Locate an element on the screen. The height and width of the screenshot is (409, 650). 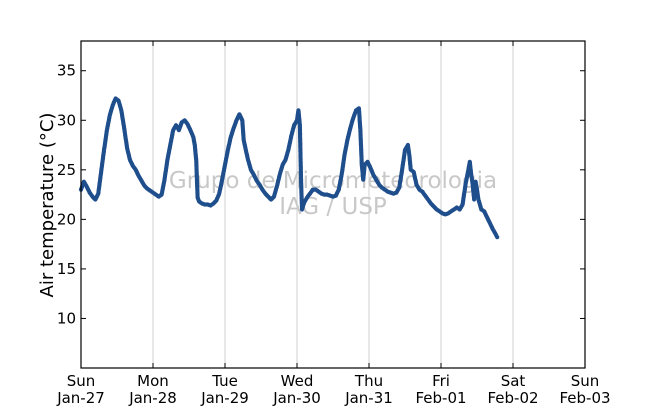
y-tick-label: 30 is located at coordinates (66, 120).